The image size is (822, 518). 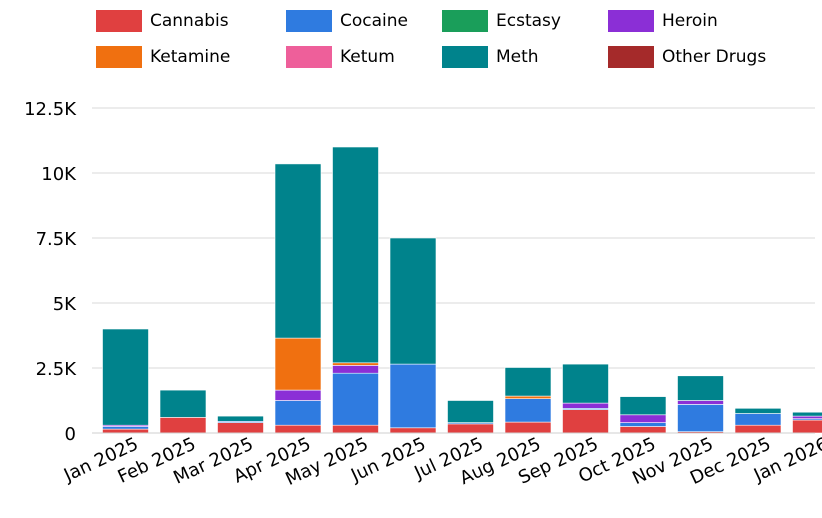 What do you see at coordinates (355, 399) in the screenshot?
I see `bar-segment-cocaine-may-2025` at bounding box center [355, 399].